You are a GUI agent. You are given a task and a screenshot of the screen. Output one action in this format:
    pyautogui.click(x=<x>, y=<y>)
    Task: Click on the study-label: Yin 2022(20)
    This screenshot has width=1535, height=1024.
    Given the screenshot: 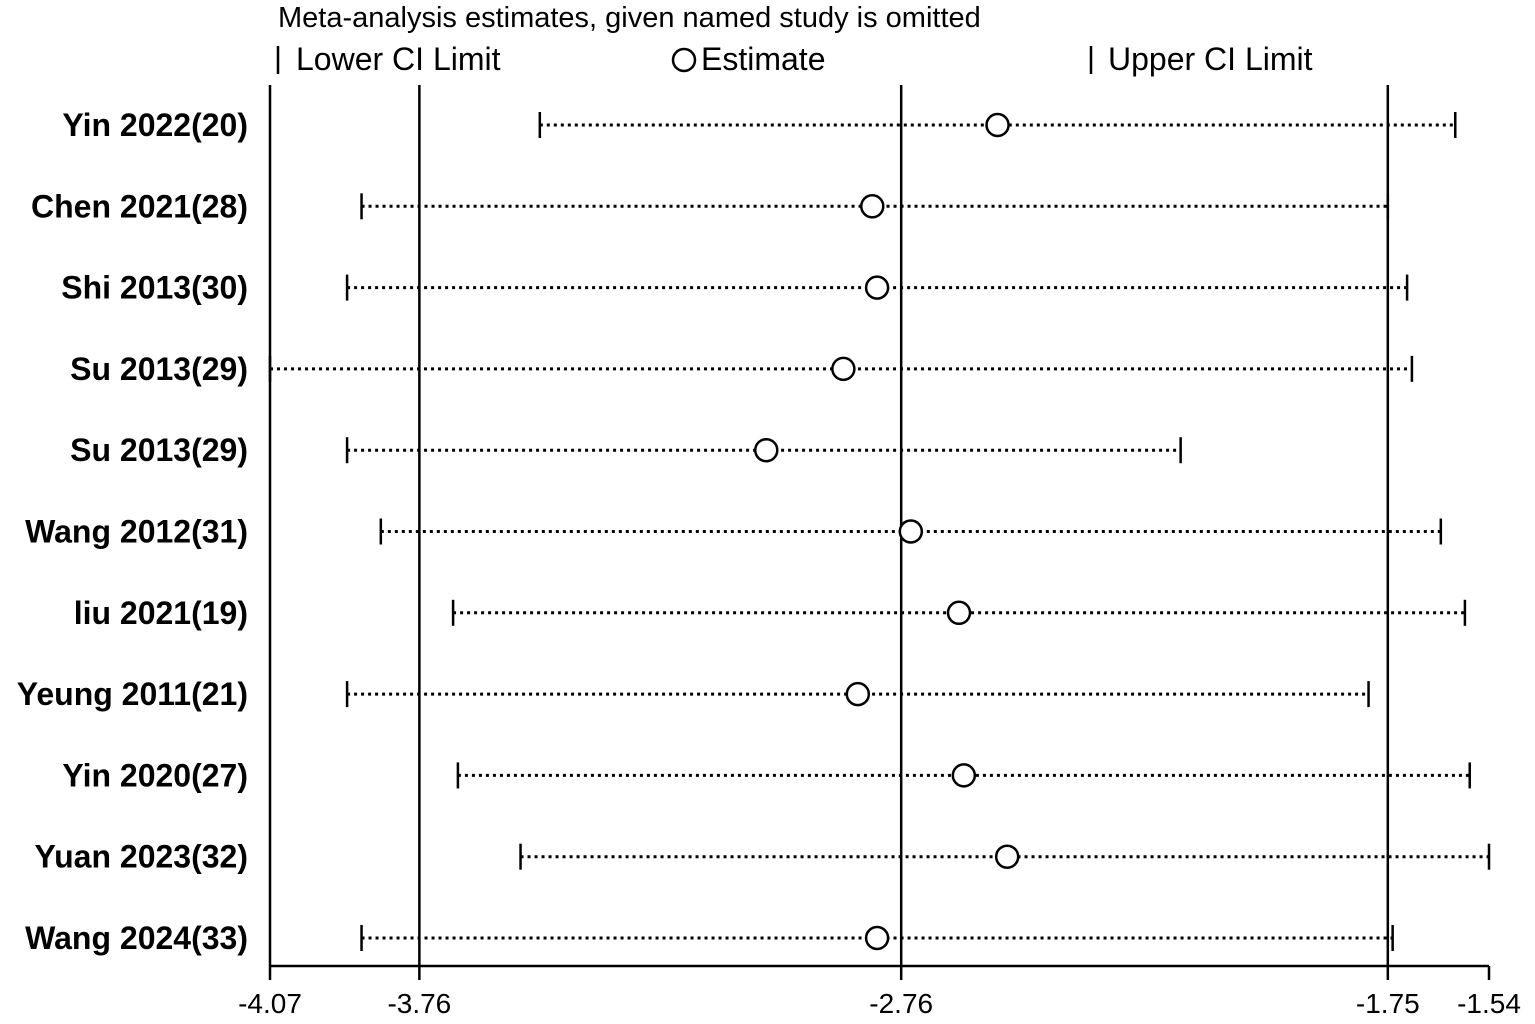 What is the action you would take?
    pyautogui.click(x=155, y=125)
    